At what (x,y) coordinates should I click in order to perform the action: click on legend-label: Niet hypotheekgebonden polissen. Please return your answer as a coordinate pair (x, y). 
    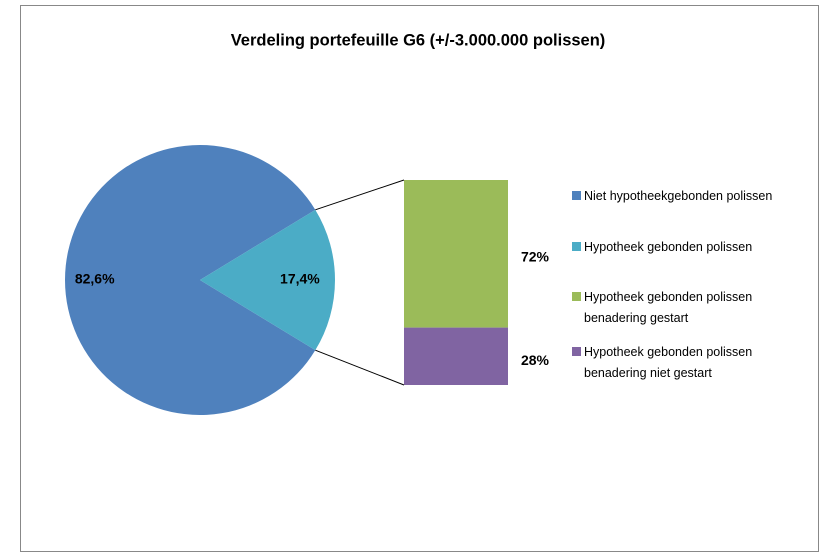
    Looking at the image, I should click on (678, 196).